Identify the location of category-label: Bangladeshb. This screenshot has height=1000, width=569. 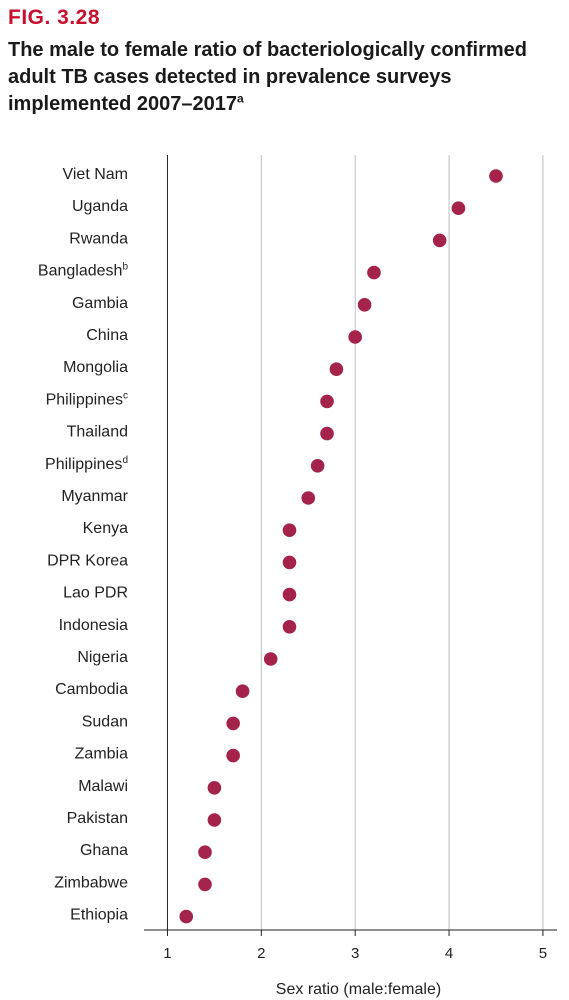
(83, 271).